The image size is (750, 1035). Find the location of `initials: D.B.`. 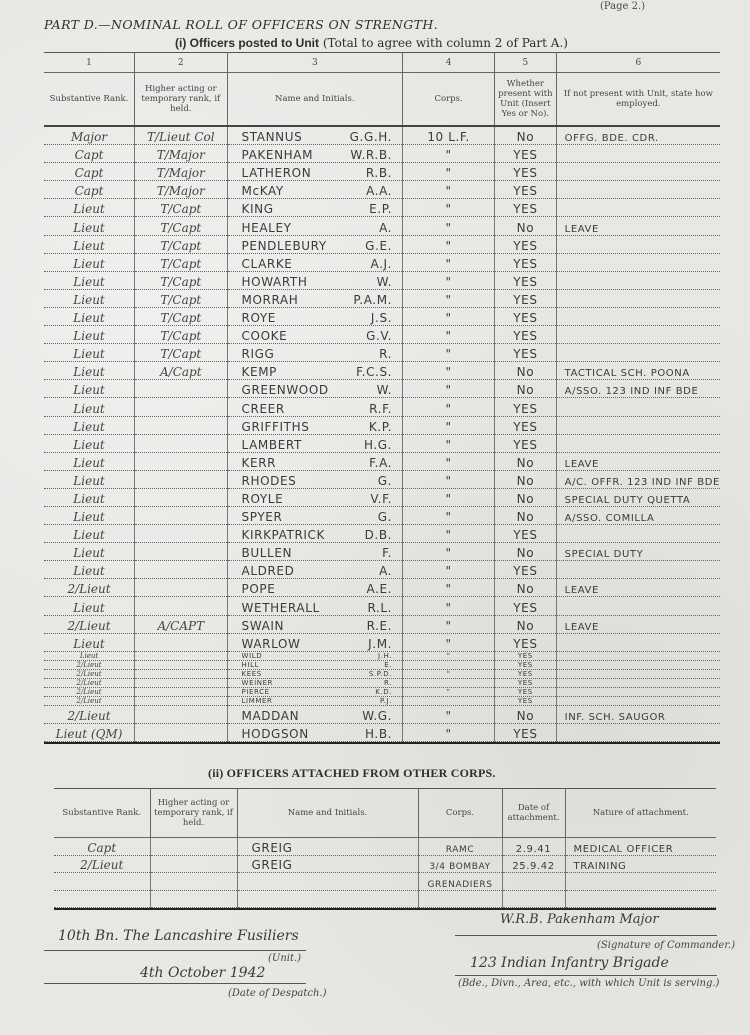

initials: D.B. is located at coordinates (378, 535).